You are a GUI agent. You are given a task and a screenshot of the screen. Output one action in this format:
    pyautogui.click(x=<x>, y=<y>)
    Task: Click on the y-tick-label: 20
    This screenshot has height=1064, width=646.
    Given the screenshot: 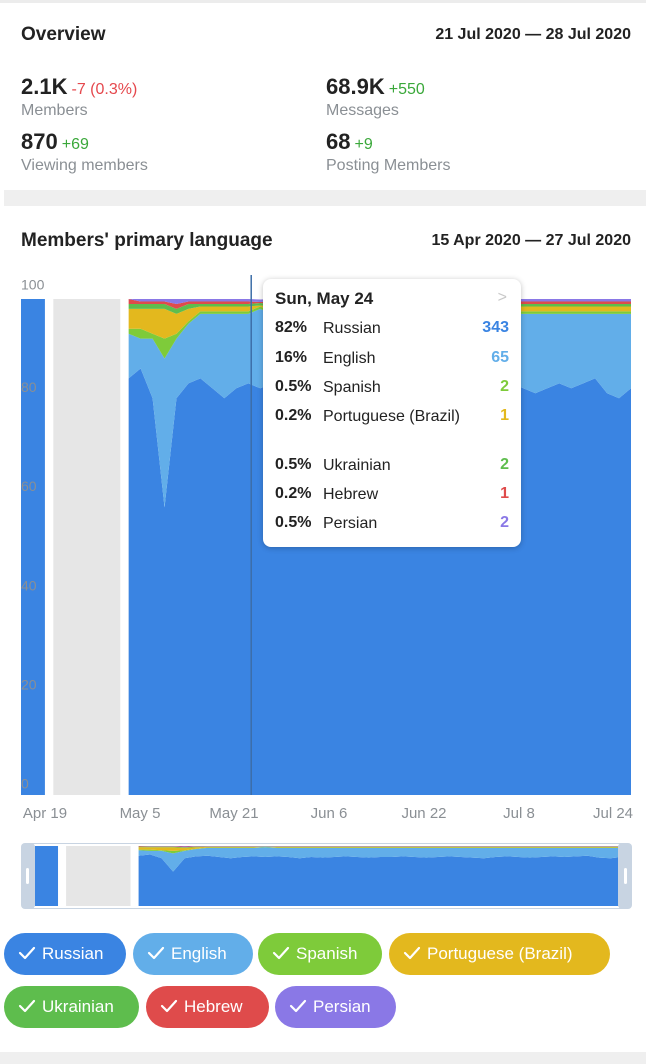 What is the action you would take?
    pyautogui.click(x=29, y=685)
    